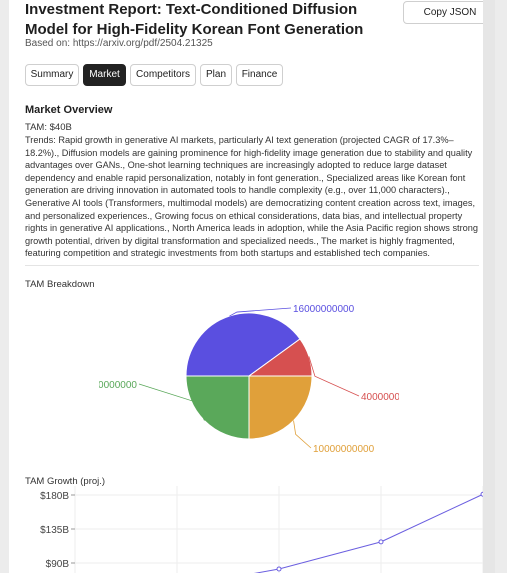  Describe the element at coordinates (163, 75) in the screenshot. I see `tab-competitors: Competitors` at that location.